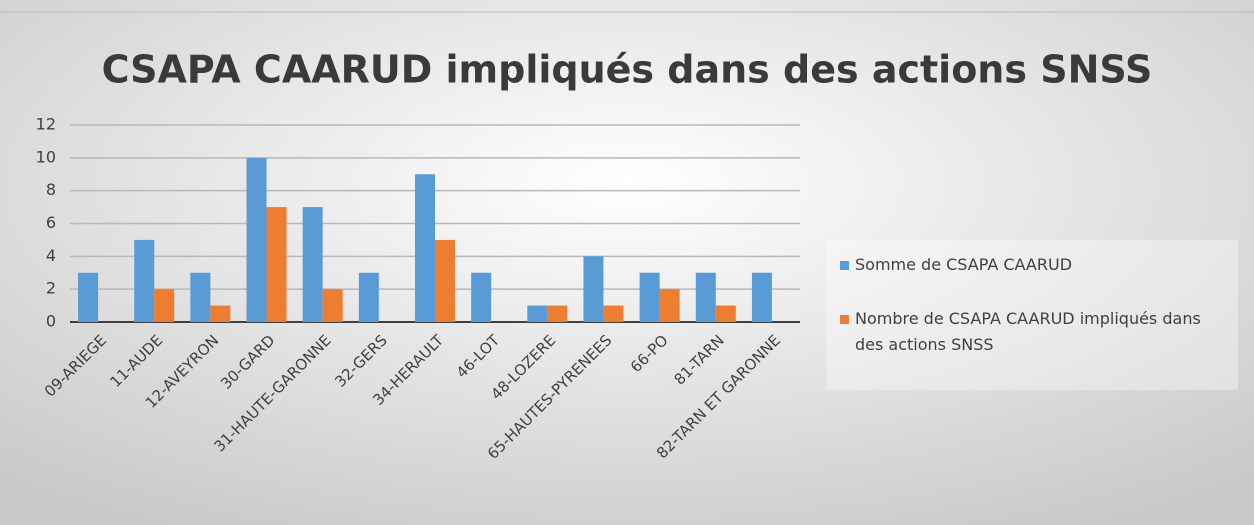 This screenshot has width=1254, height=525. I want to click on y-tick-label: 6, so click(51, 222).